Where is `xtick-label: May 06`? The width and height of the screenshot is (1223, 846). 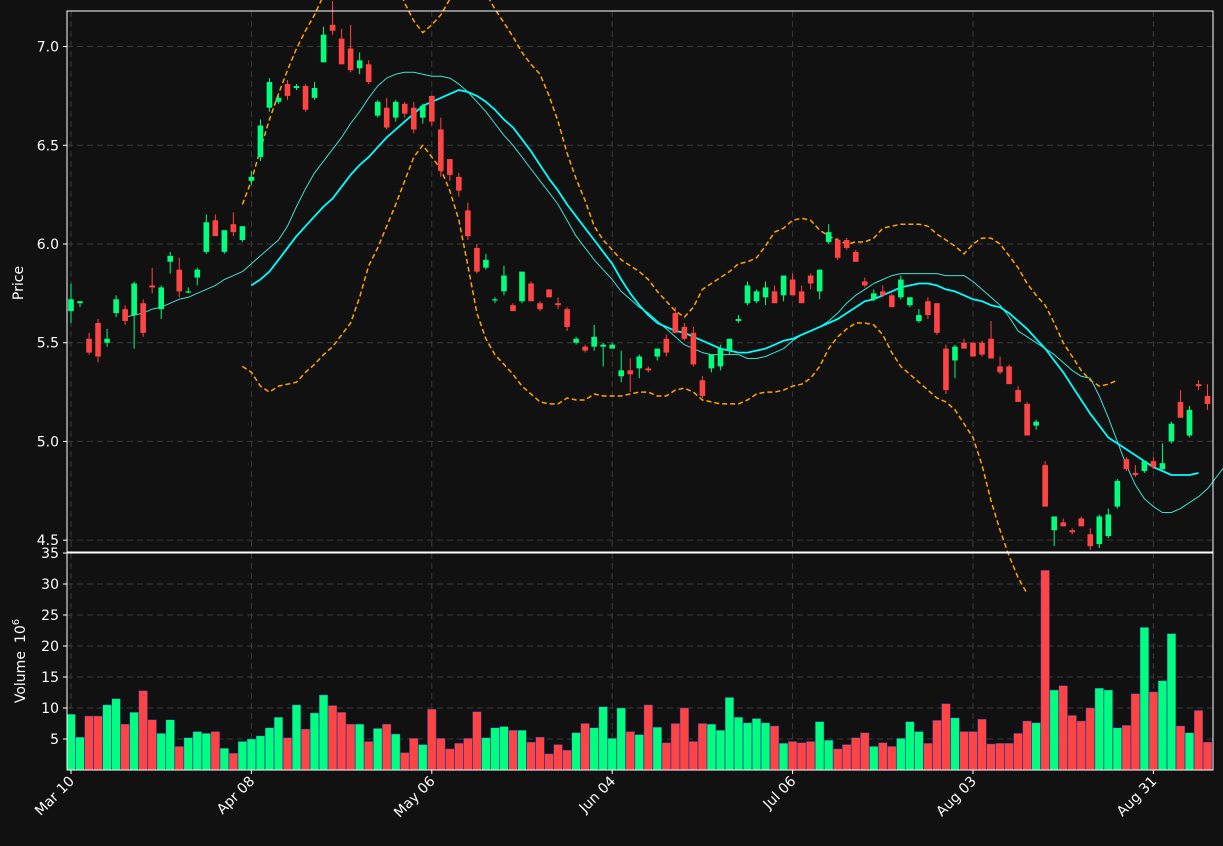 xtick-label: May 06 is located at coordinates (415, 797).